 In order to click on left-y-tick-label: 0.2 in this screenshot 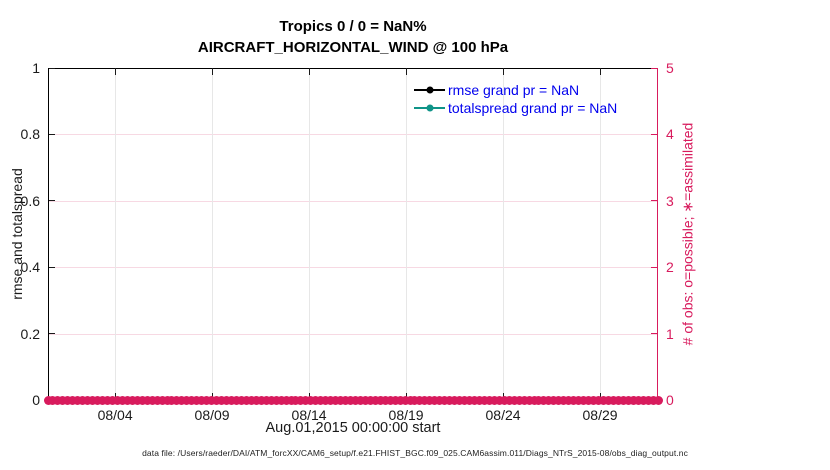, I will do `click(30, 333)`.